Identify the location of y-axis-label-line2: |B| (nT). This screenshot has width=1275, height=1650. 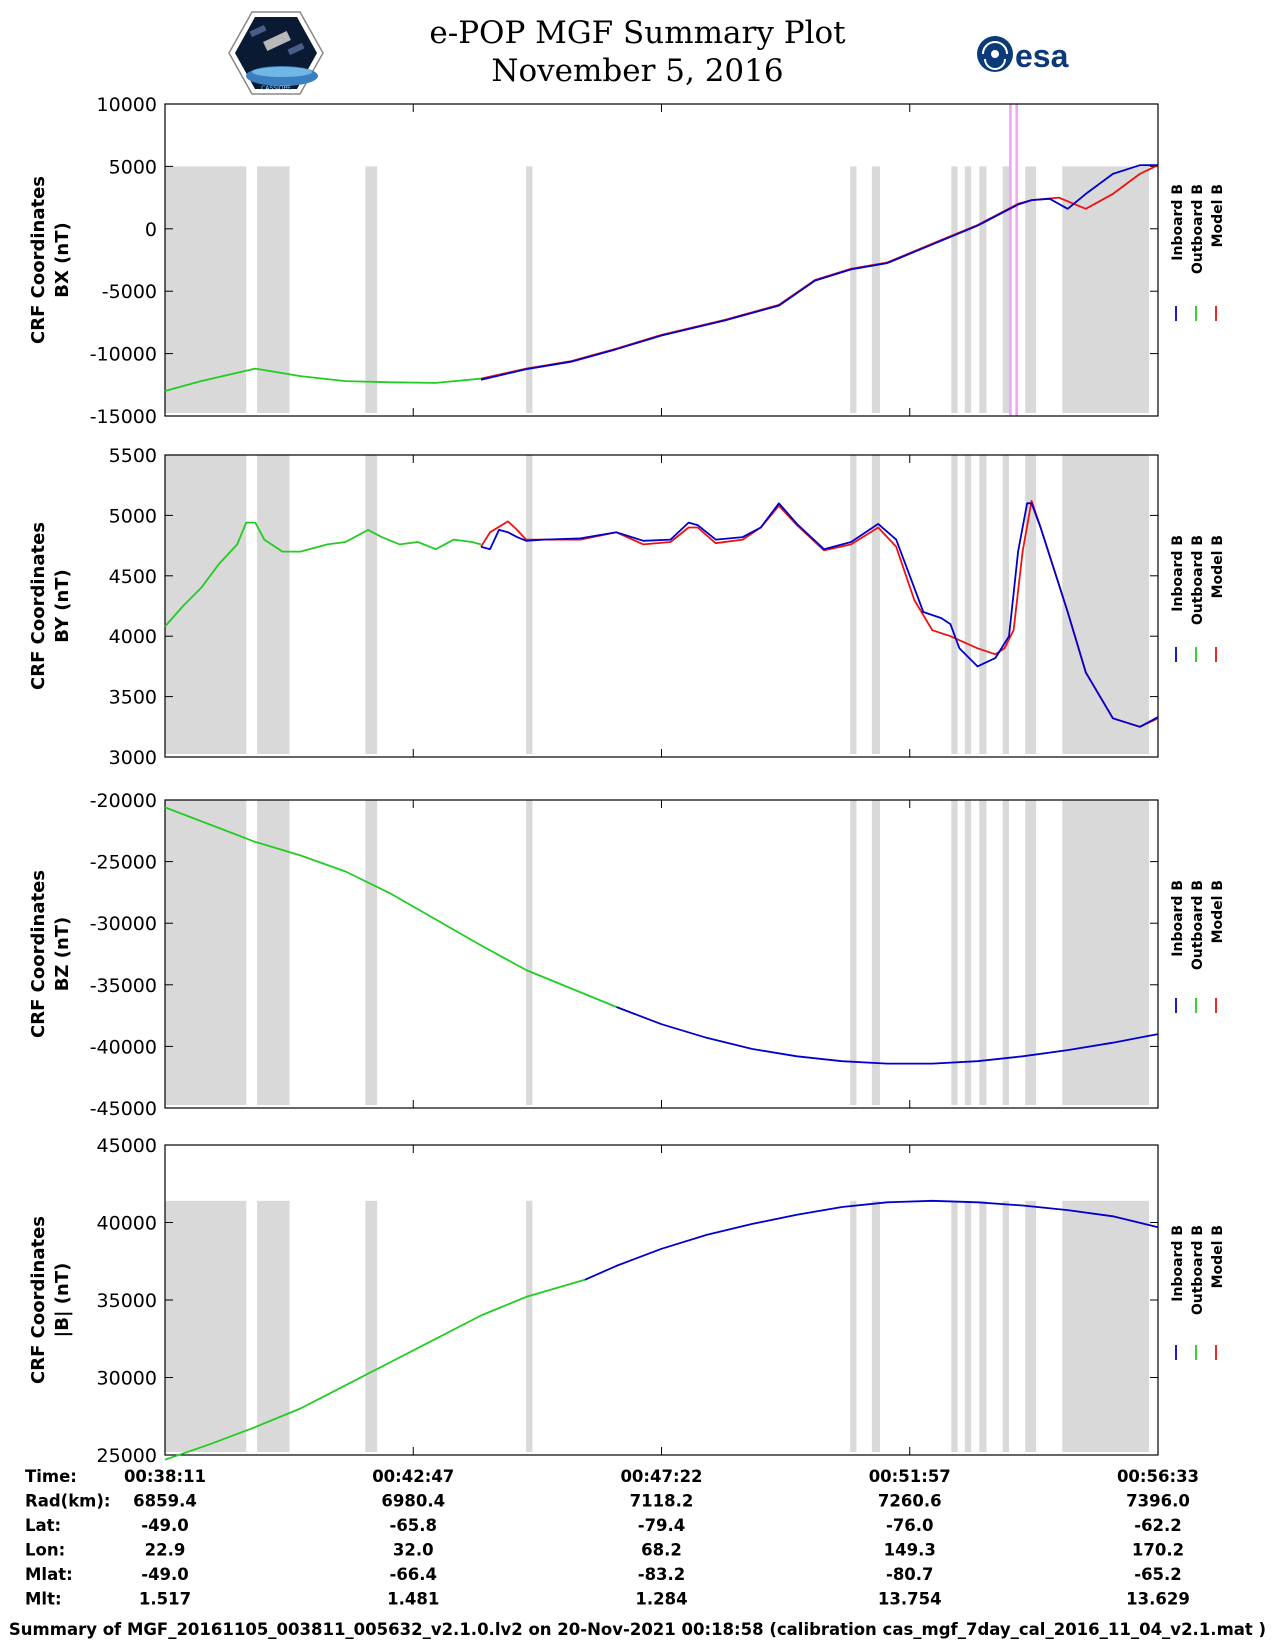
(62, 1300).